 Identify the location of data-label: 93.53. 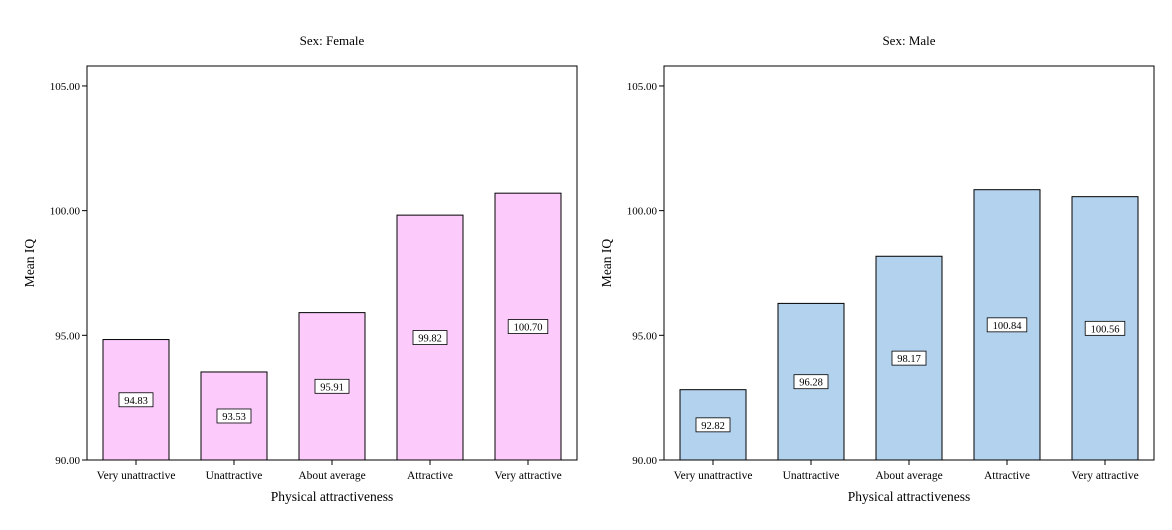
(234, 417).